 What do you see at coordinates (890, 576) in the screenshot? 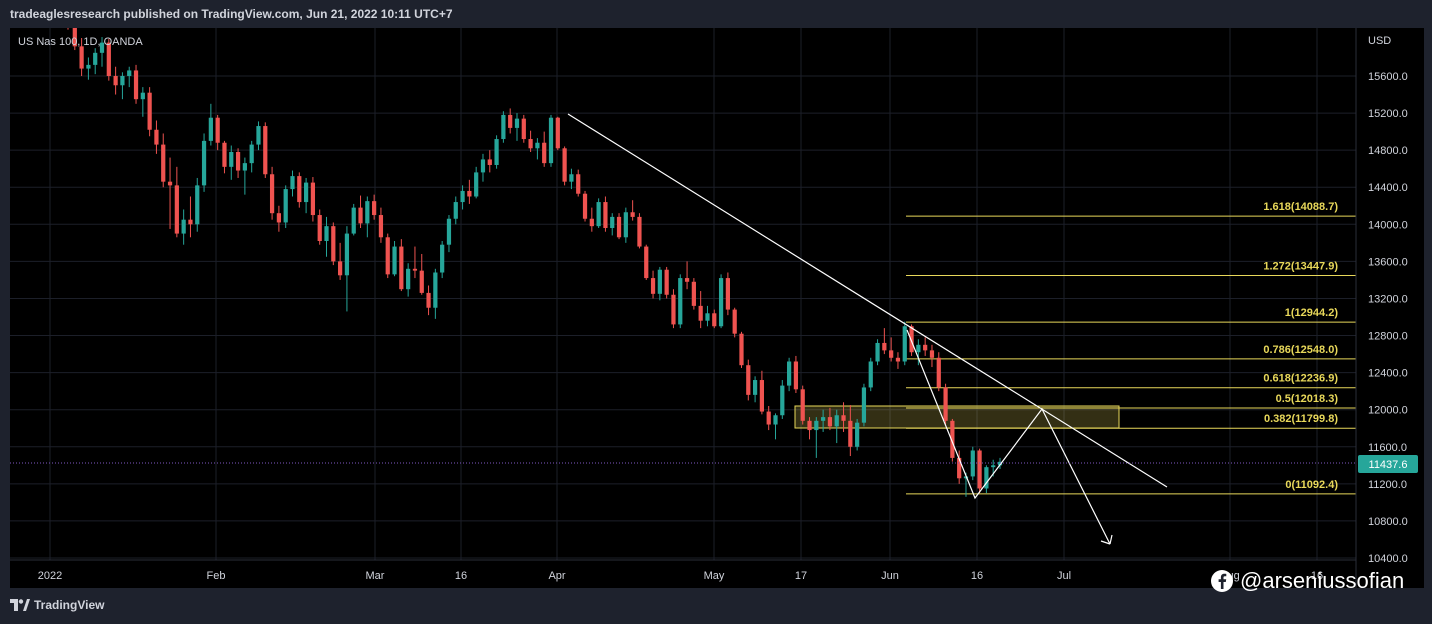
I see `x-tick-label: Jun` at bounding box center [890, 576].